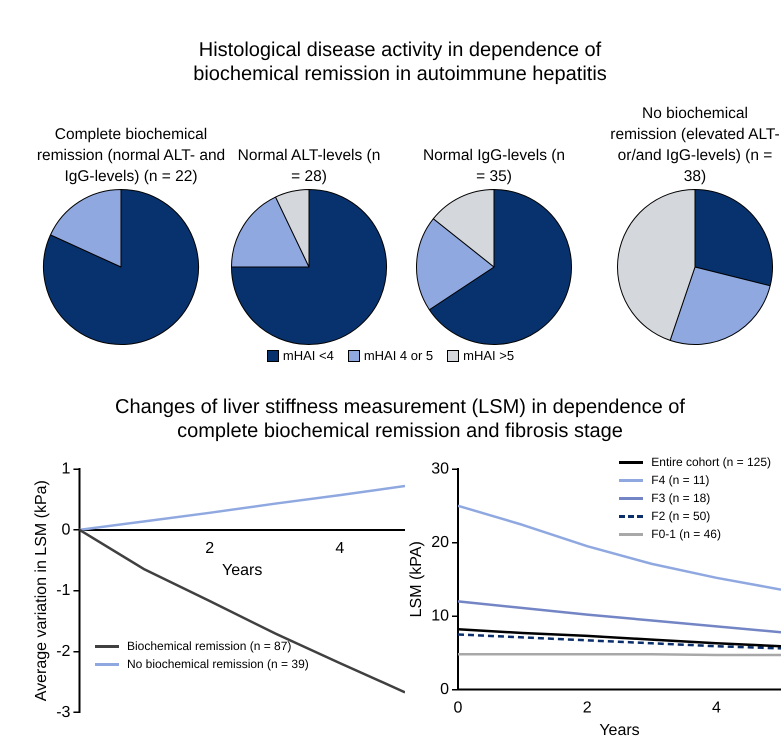 The width and height of the screenshot is (781, 744). Describe the element at coordinates (711, 462) in the screenshot. I see `legend-label: Entire cohort (n = 125)` at that location.